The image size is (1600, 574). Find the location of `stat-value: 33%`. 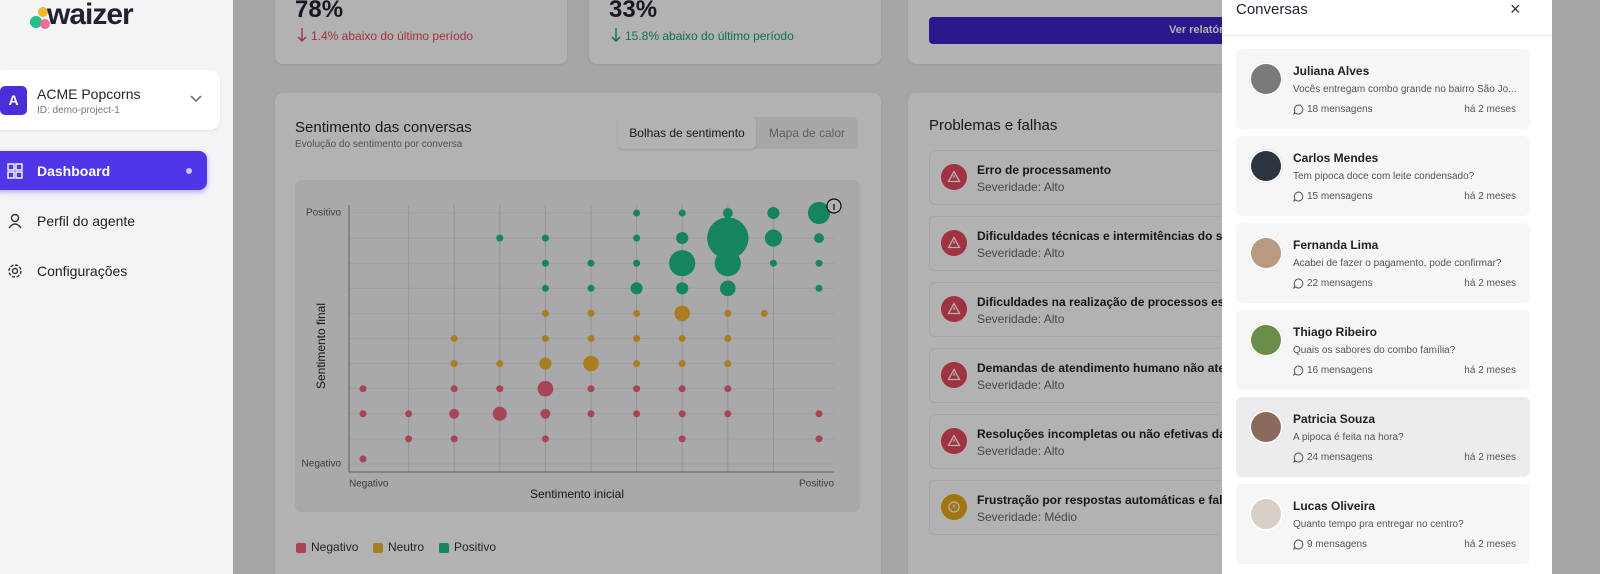

stat-value: 33% is located at coordinates (633, 11).